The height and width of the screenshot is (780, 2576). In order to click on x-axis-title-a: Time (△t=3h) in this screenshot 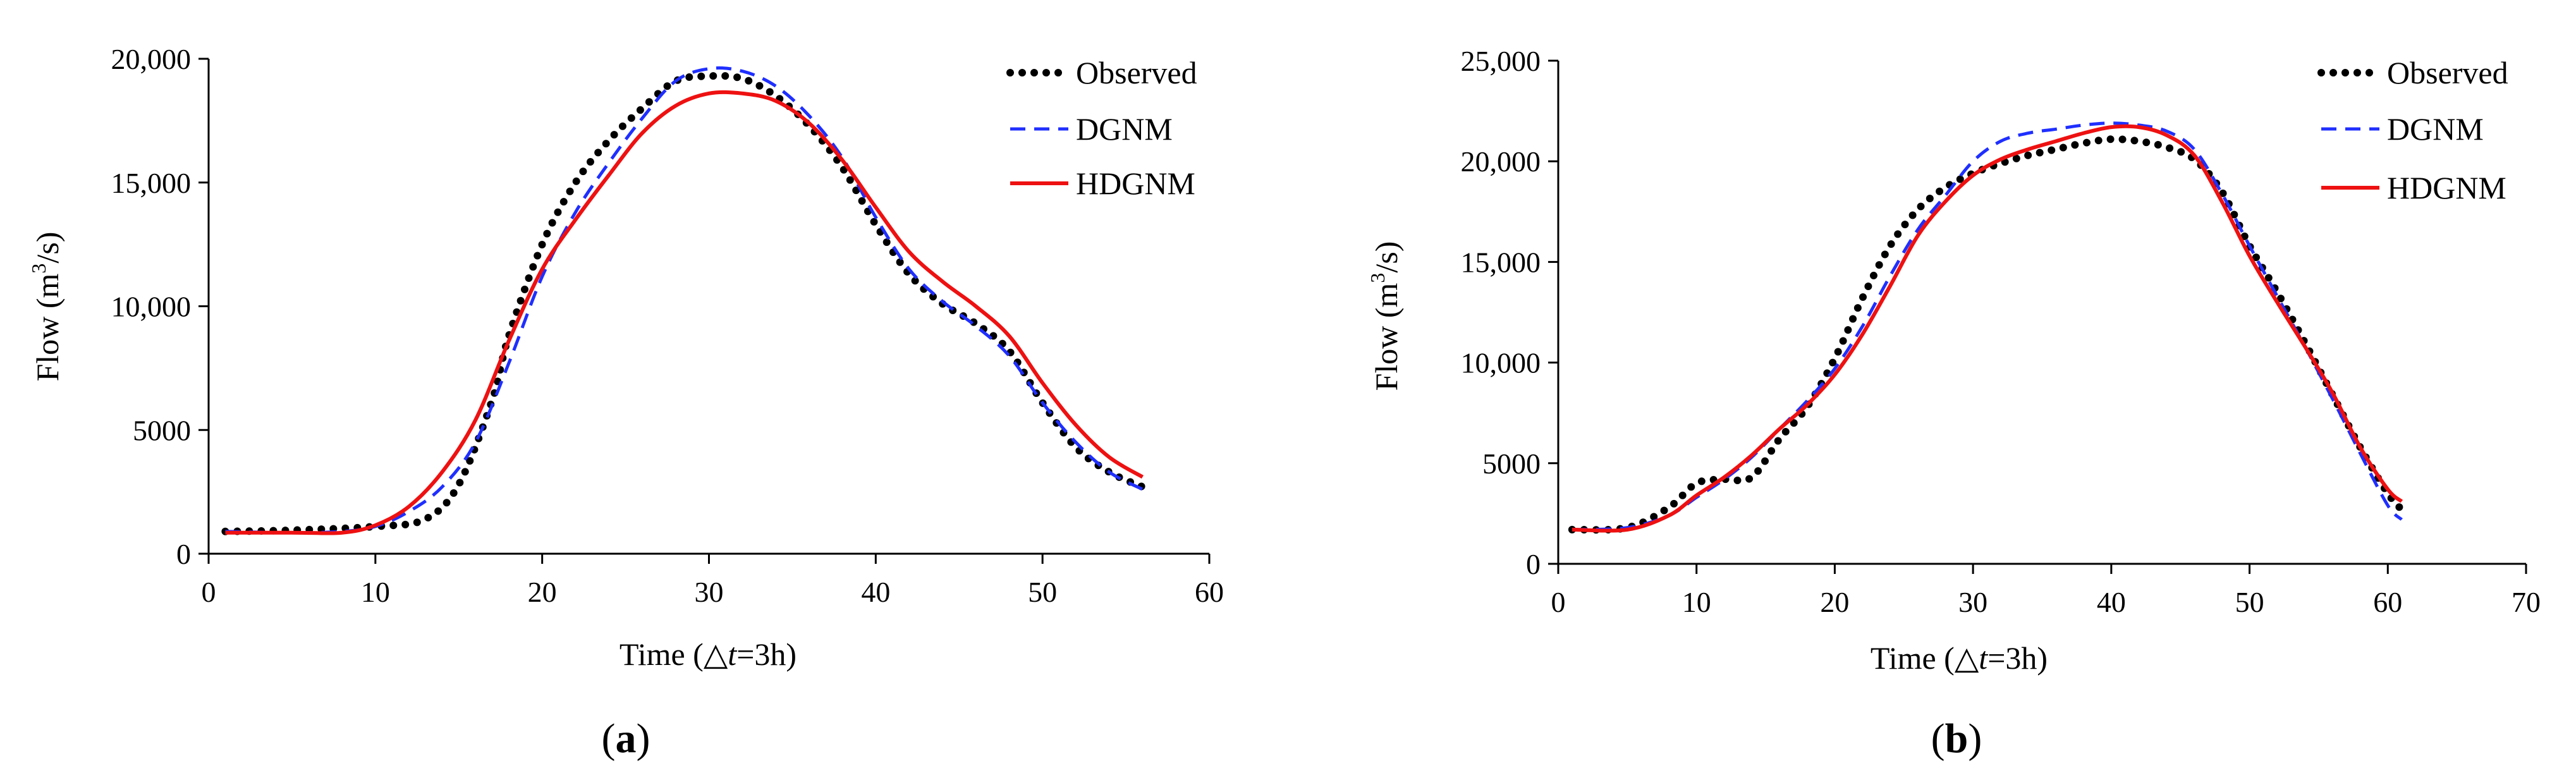, I will do `click(708, 655)`.